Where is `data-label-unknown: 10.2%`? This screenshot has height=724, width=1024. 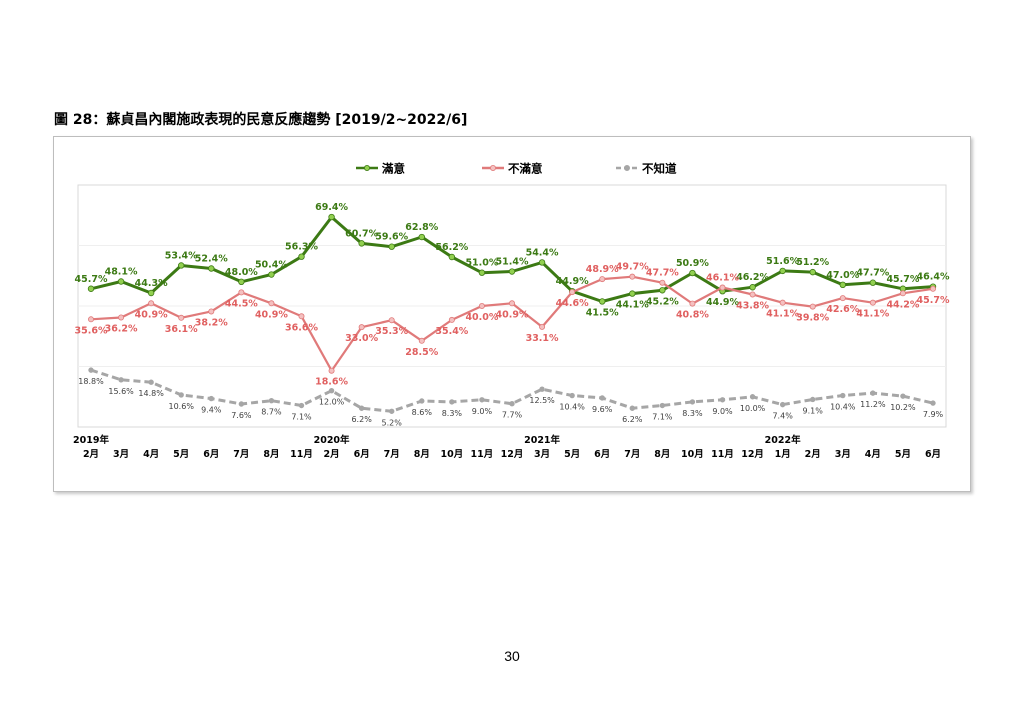 data-label-unknown: 10.2% is located at coordinates (903, 407).